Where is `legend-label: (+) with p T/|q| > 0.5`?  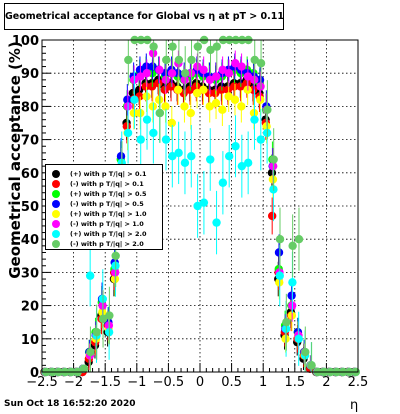
legend-label: (+) with p T/|q| > 0.5 is located at coordinates (108, 194).